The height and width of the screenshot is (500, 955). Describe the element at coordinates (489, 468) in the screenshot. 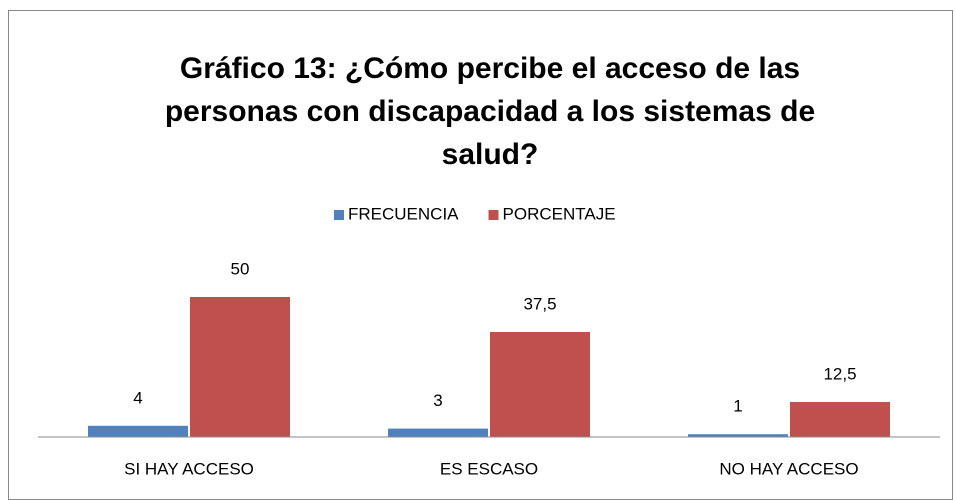

I see `x-tick-label: ES ESCASO` at that location.